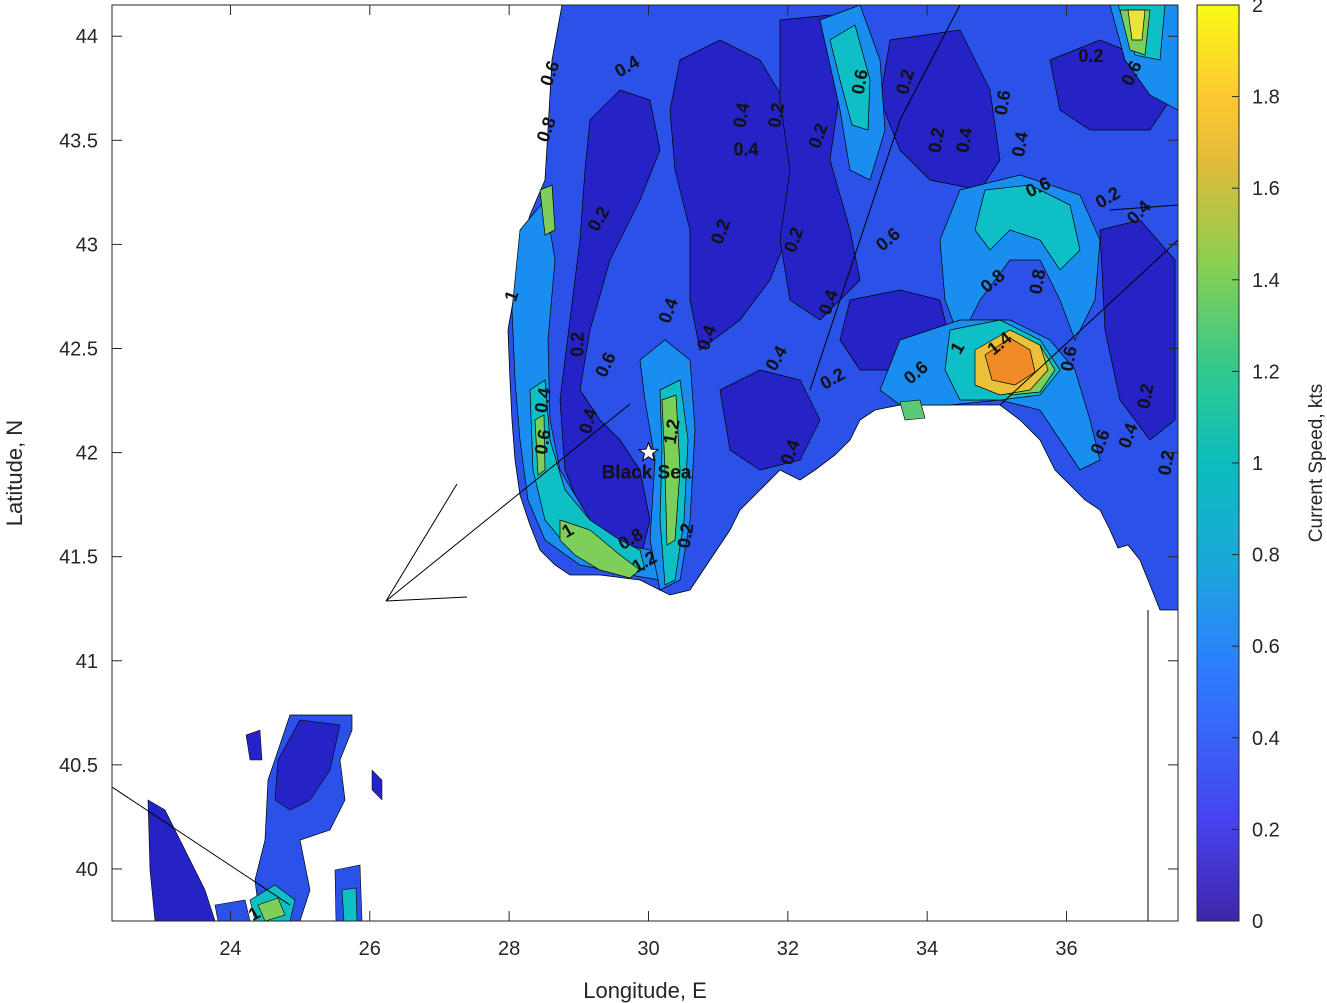  What do you see at coordinates (87, 245) in the screenshot?
I see `y-tick-label: 43` at bounding box center [87, 245].